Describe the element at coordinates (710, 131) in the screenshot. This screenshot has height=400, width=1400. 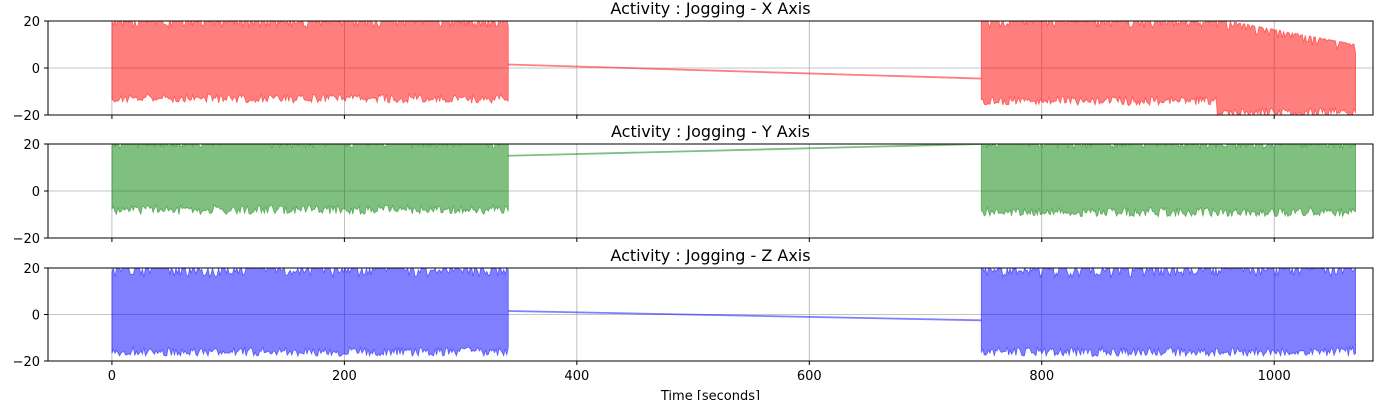
I see `chart-title: Activity : Jogging - Y Axis` at that location.